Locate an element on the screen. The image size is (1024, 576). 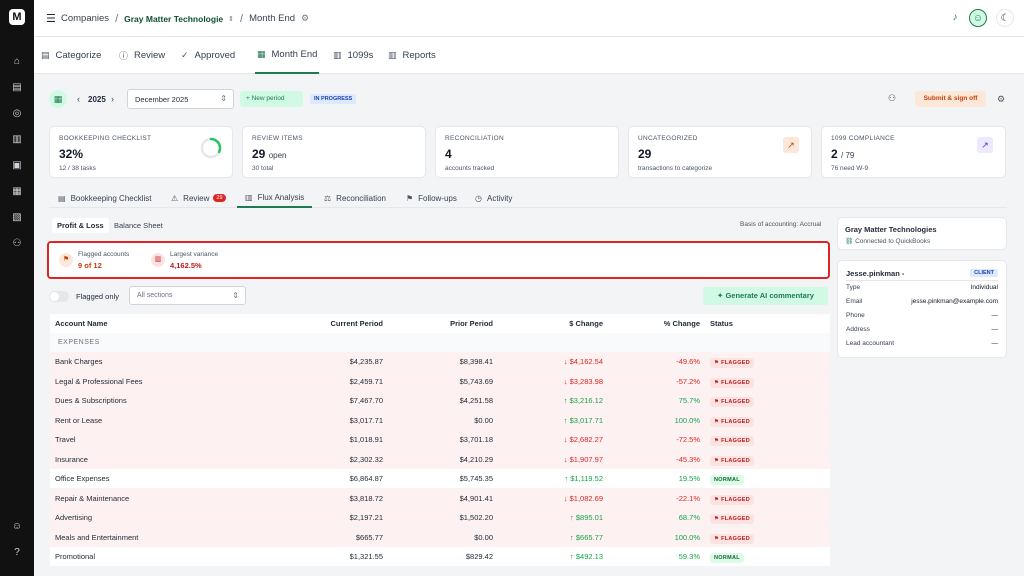
subtab-flux-analysis: ▥ Flux Analysis is located at coordinates (275, 198).